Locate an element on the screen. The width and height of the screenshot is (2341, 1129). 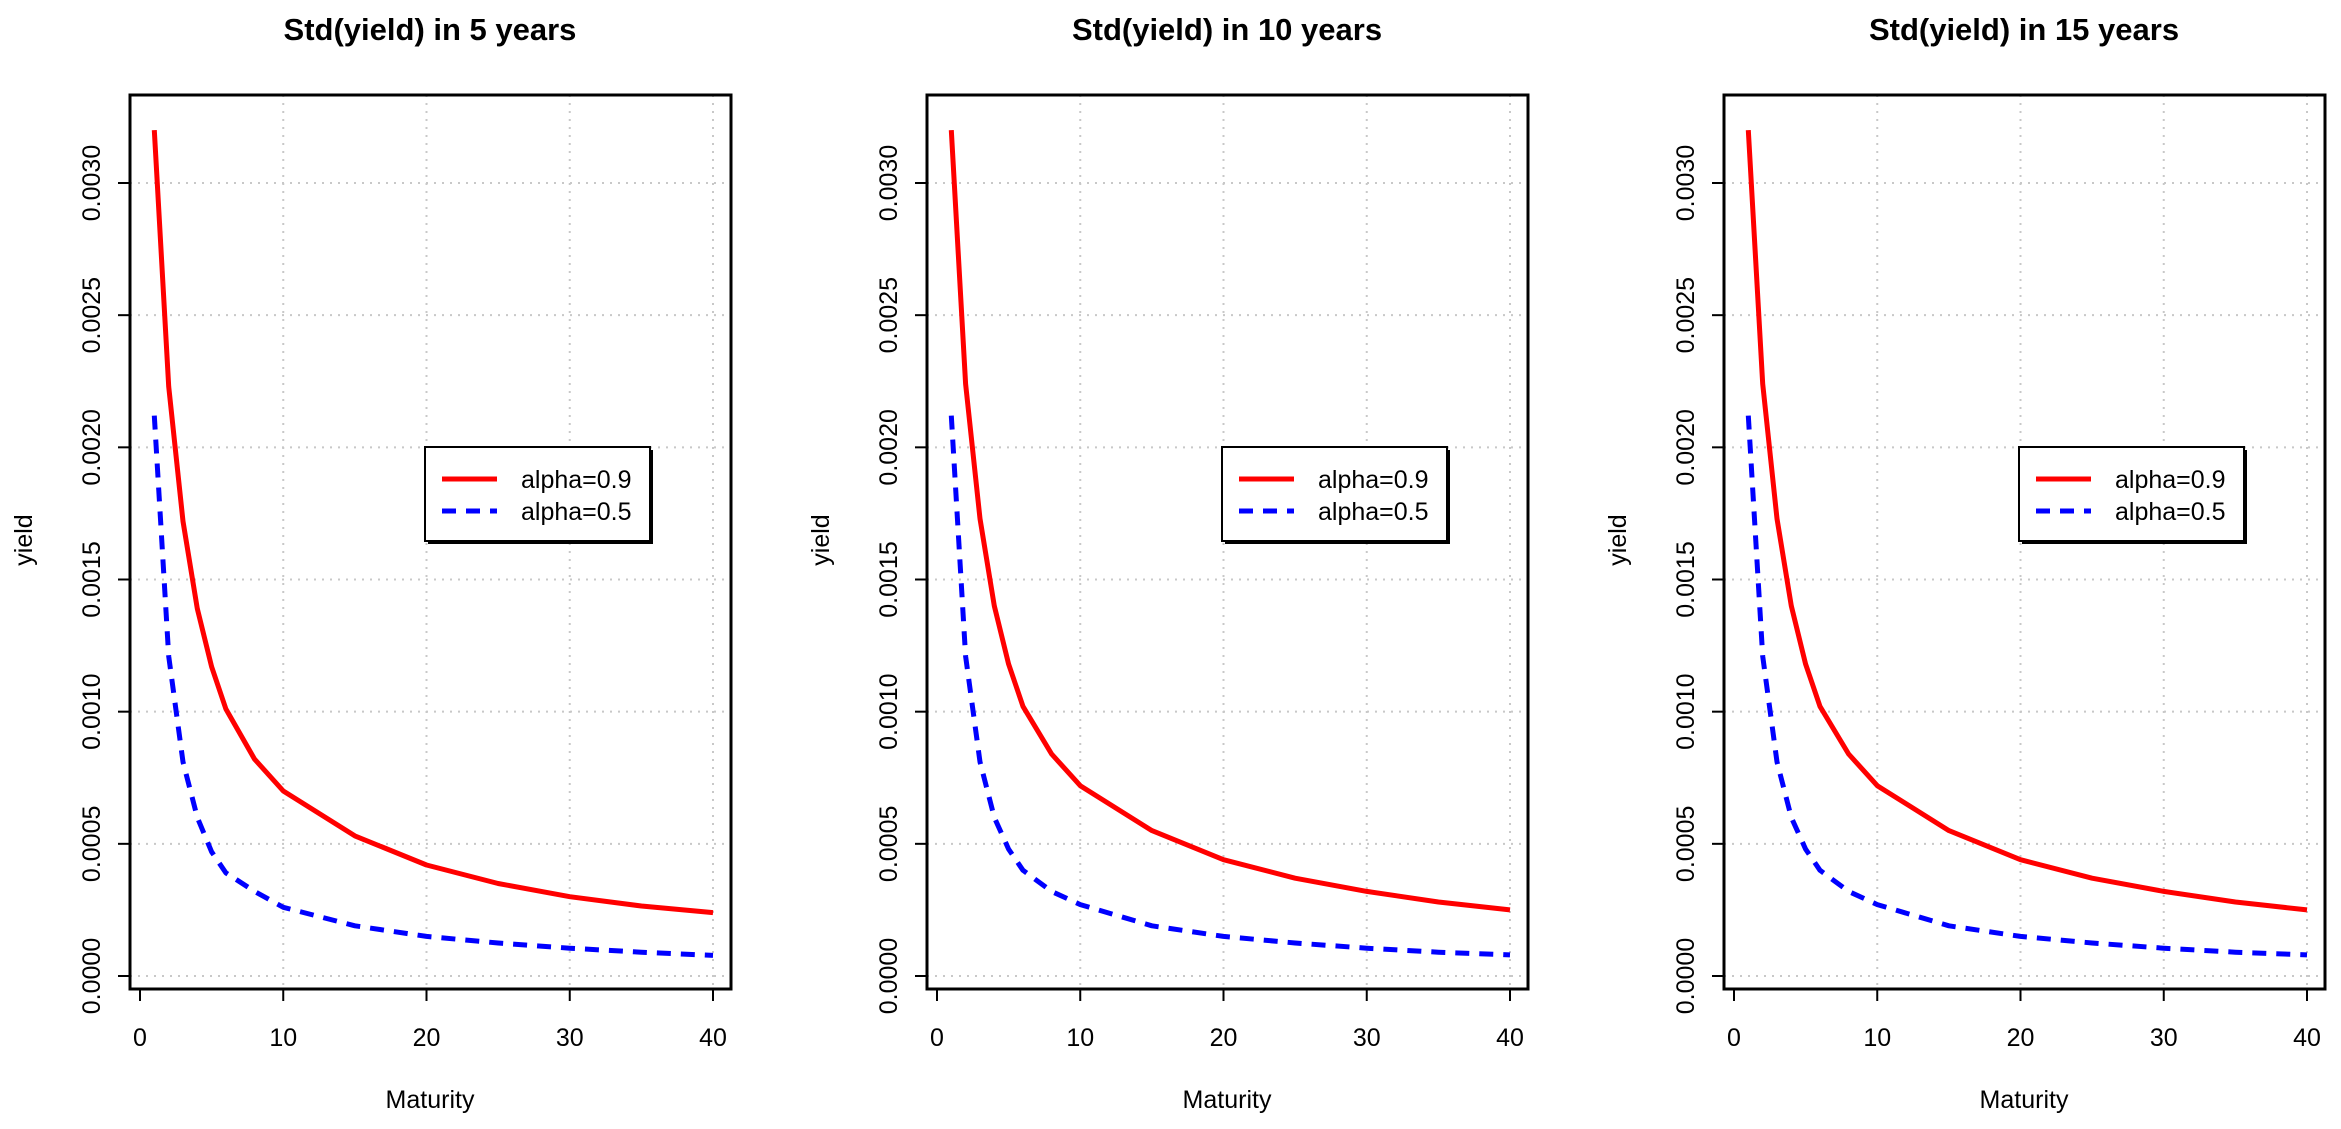
chart-title: Std(yield) in 15 years is located at coordinates (2024, 29).